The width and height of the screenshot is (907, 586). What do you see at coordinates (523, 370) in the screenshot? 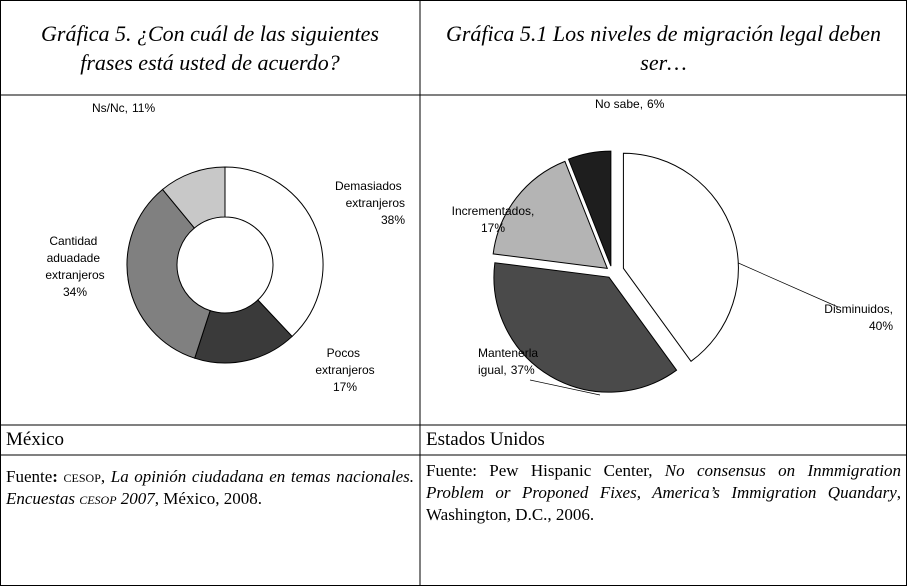
I see `value-label: 37%` at bounding box center [523, 370].